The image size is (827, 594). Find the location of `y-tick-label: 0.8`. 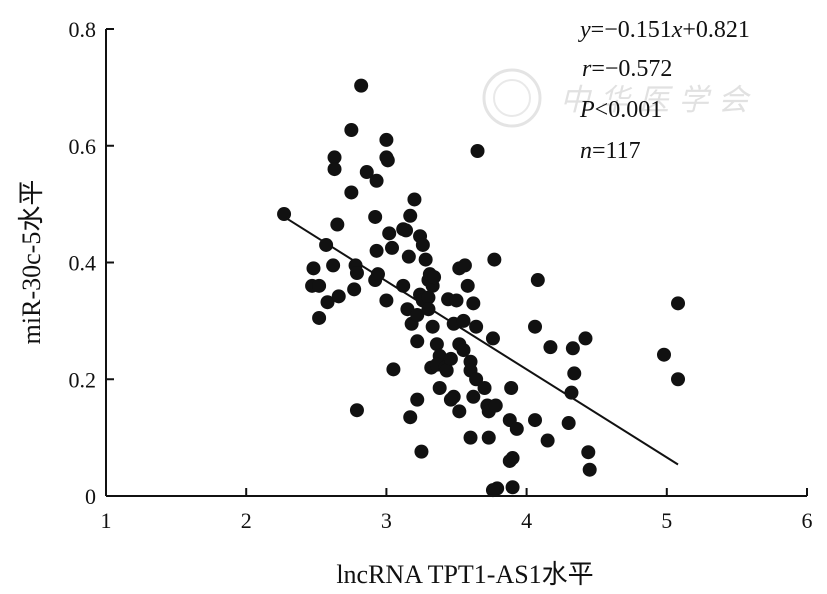

y-tick-label: 0.8 is located at coordinates (83, 29).